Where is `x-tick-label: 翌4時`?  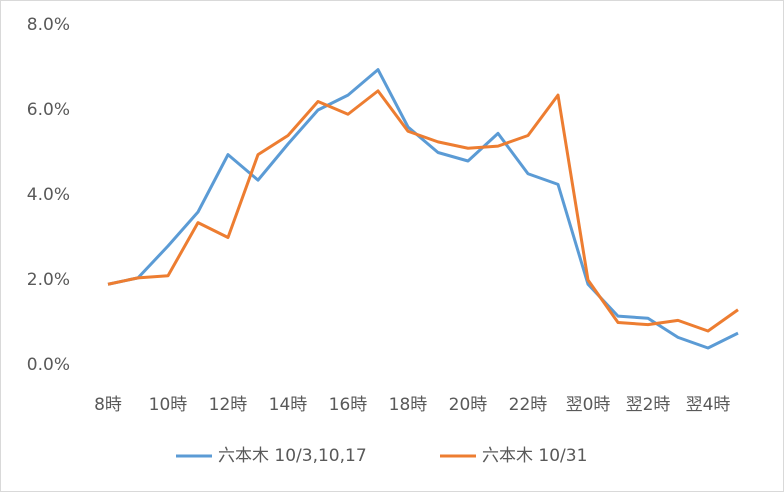
x-tick-label: 翌4時 is located at coordinates (708, 405).